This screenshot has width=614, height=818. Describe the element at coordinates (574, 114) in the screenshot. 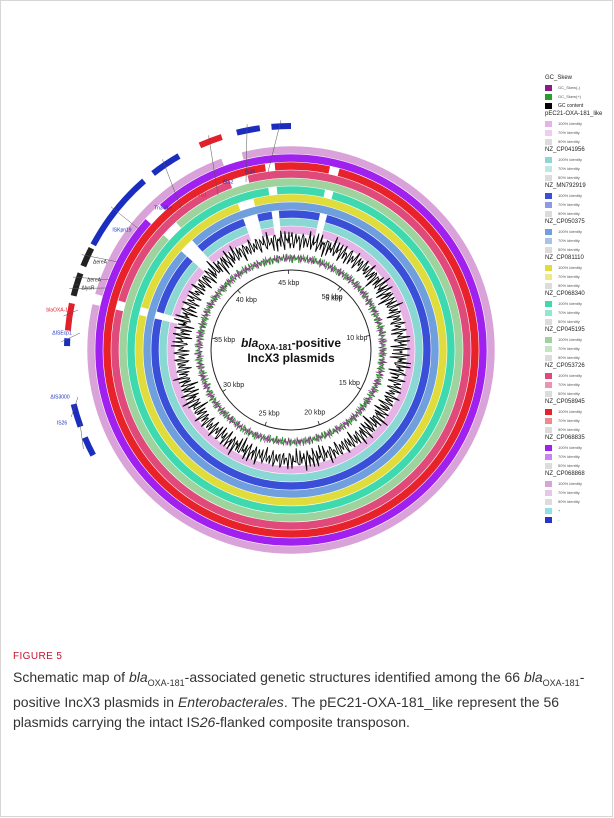

I see `legend-section-title: pEC21-OXA-181_like` at that location.